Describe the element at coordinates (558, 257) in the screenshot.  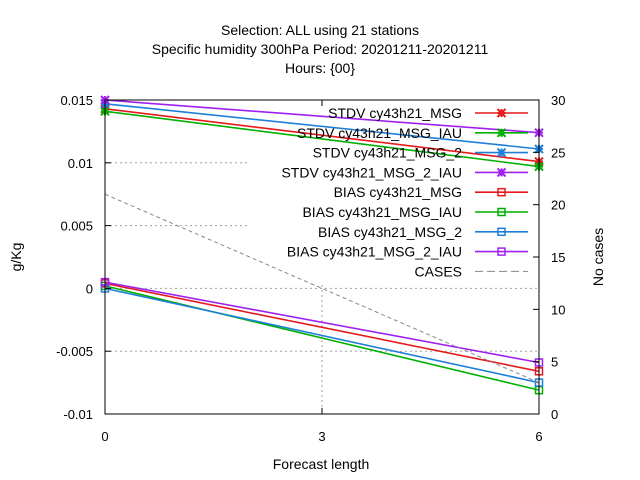
I see `y2-tick-label: 15` at that location.